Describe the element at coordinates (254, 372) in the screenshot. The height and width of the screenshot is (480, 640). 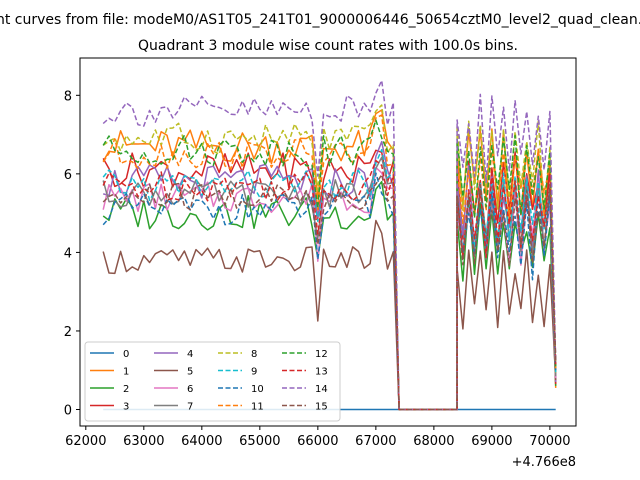
I see `legend-label-9: 9` at that location.